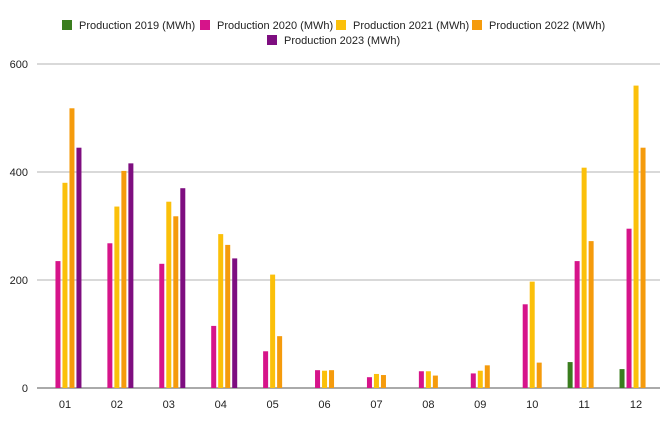  What do you see at coordinates (583, 405) in the screenshot?
I see `x-tick-label: 11` at bounding box center [583, 405].